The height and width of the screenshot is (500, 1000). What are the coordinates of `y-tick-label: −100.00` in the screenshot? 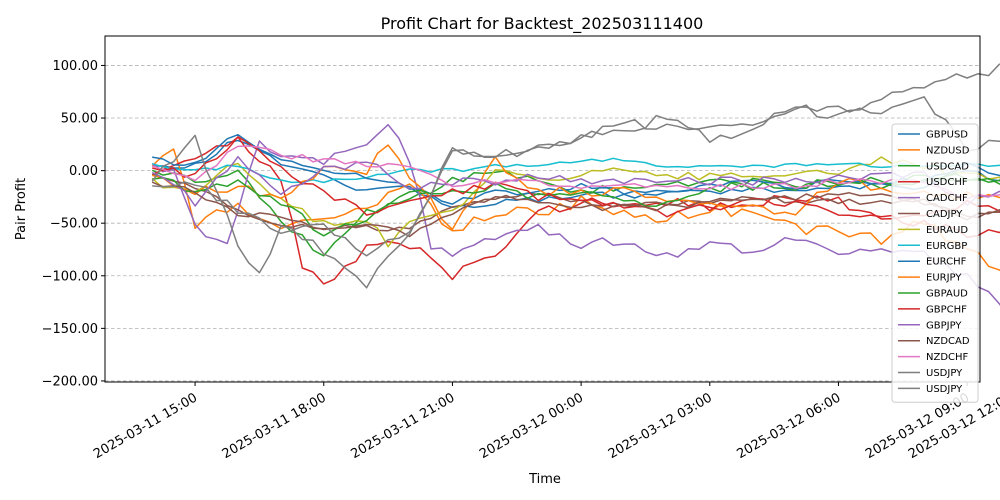 It's located at (70, 276).